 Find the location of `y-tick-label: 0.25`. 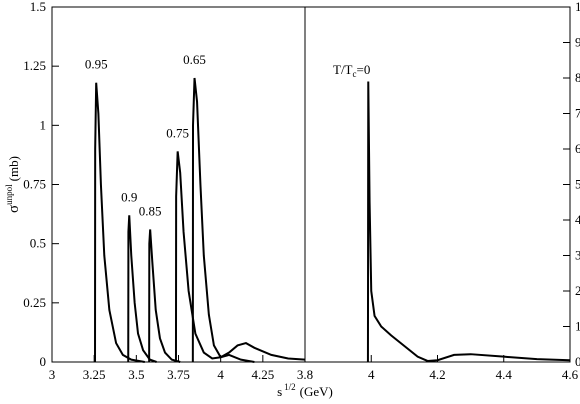

y-tick-label: 0.25 is located at coordinates (34, 302).